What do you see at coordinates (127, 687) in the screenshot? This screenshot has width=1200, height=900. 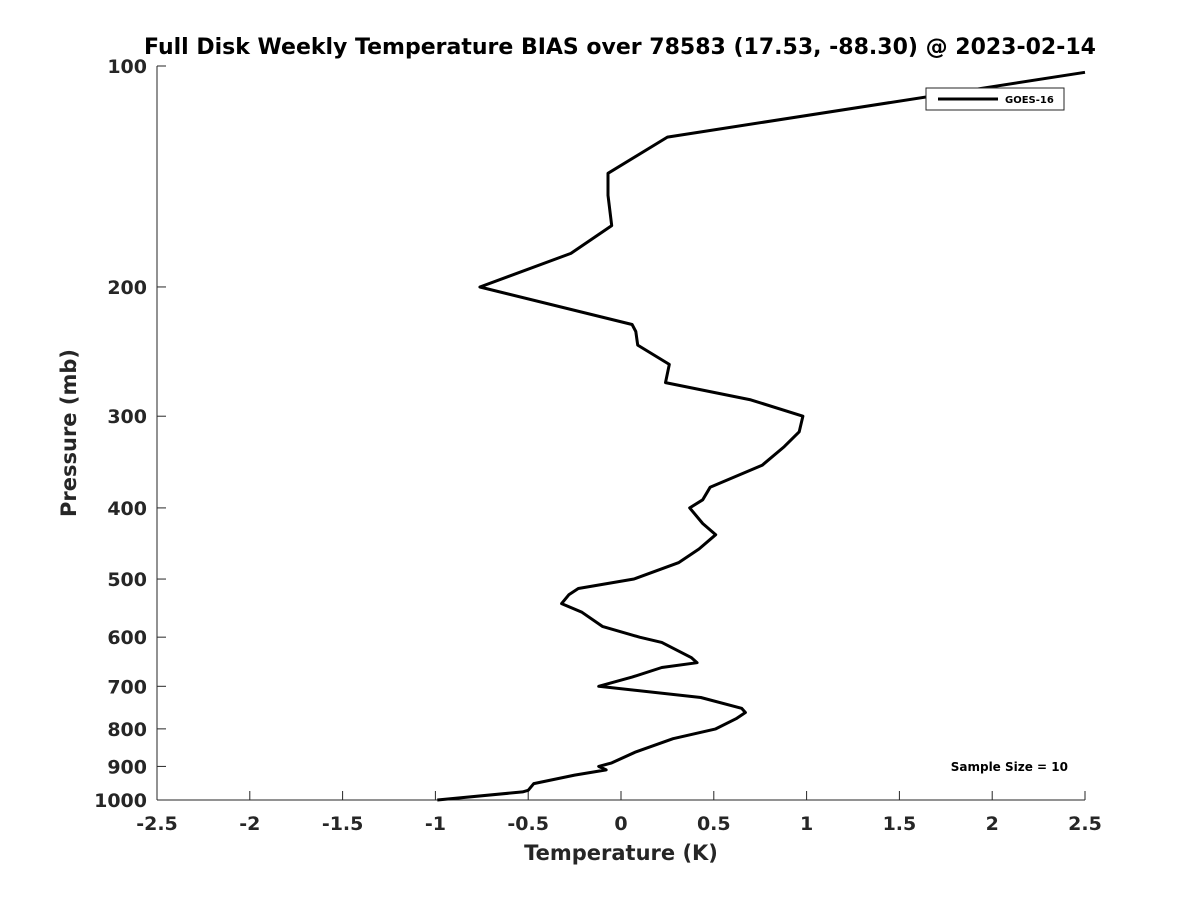 I see `y-tick-label: 700` at bounding box center [127, 687].